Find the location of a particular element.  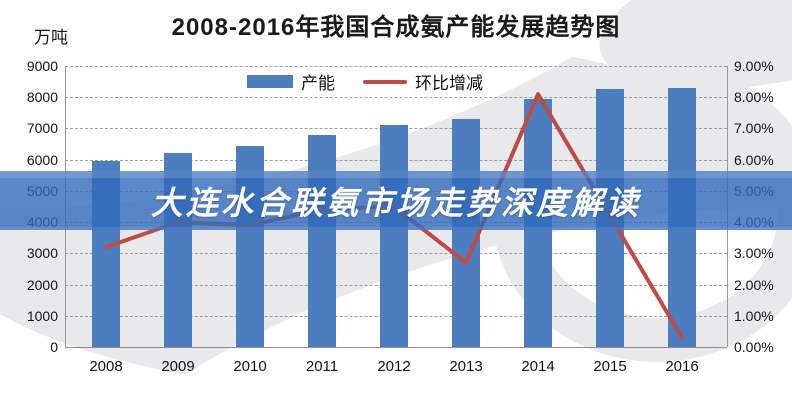

legend: 产能 环比增减 is located at coordinates (365, 81).